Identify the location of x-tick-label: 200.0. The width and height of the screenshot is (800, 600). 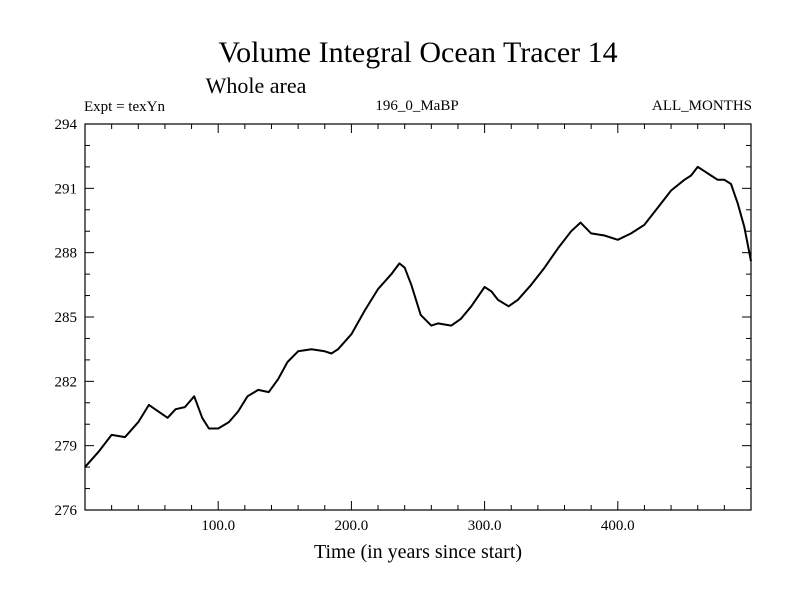
(352, 526).